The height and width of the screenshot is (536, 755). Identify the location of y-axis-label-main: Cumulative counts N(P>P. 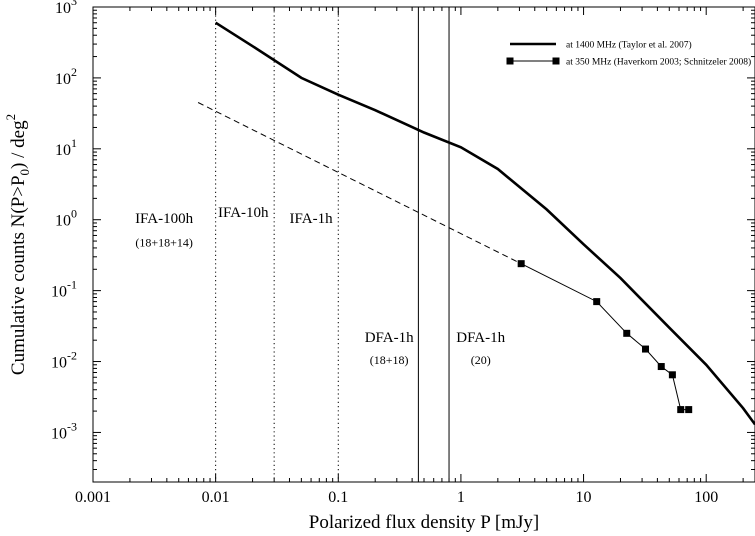
(18, 275).